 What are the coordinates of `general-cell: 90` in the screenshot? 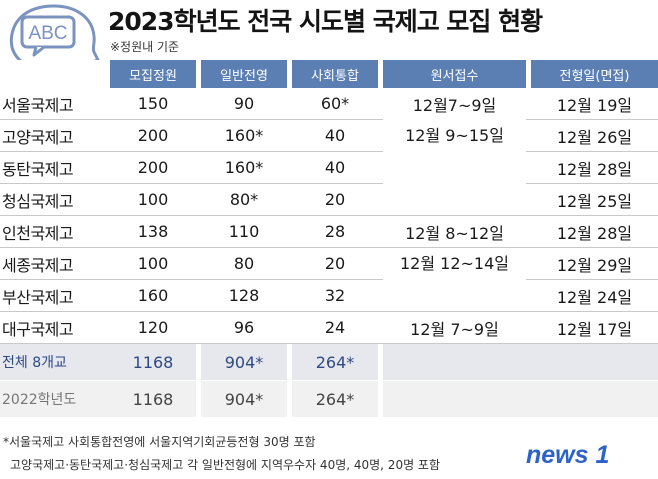 It's located at (244, 104).